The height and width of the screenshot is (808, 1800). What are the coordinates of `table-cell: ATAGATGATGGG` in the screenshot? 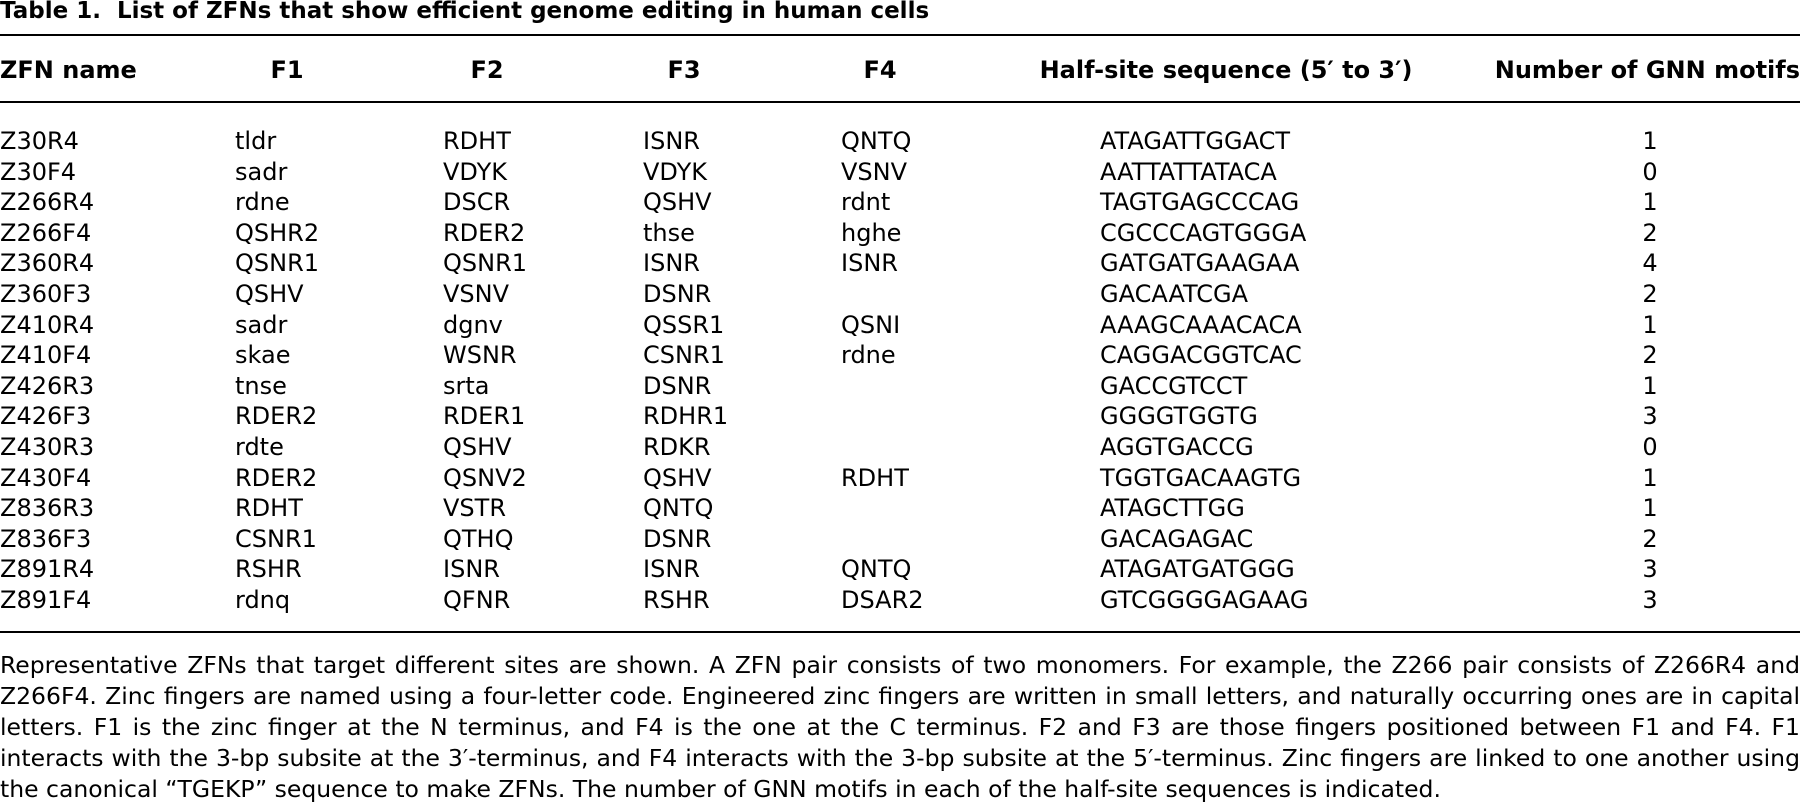 It's located at (1197, 569).